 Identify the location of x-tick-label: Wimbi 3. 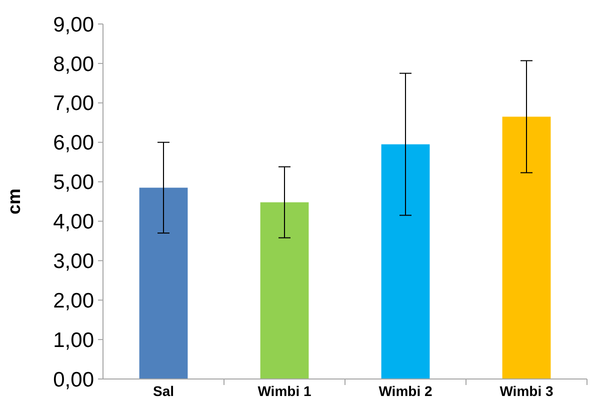
(527, 391).